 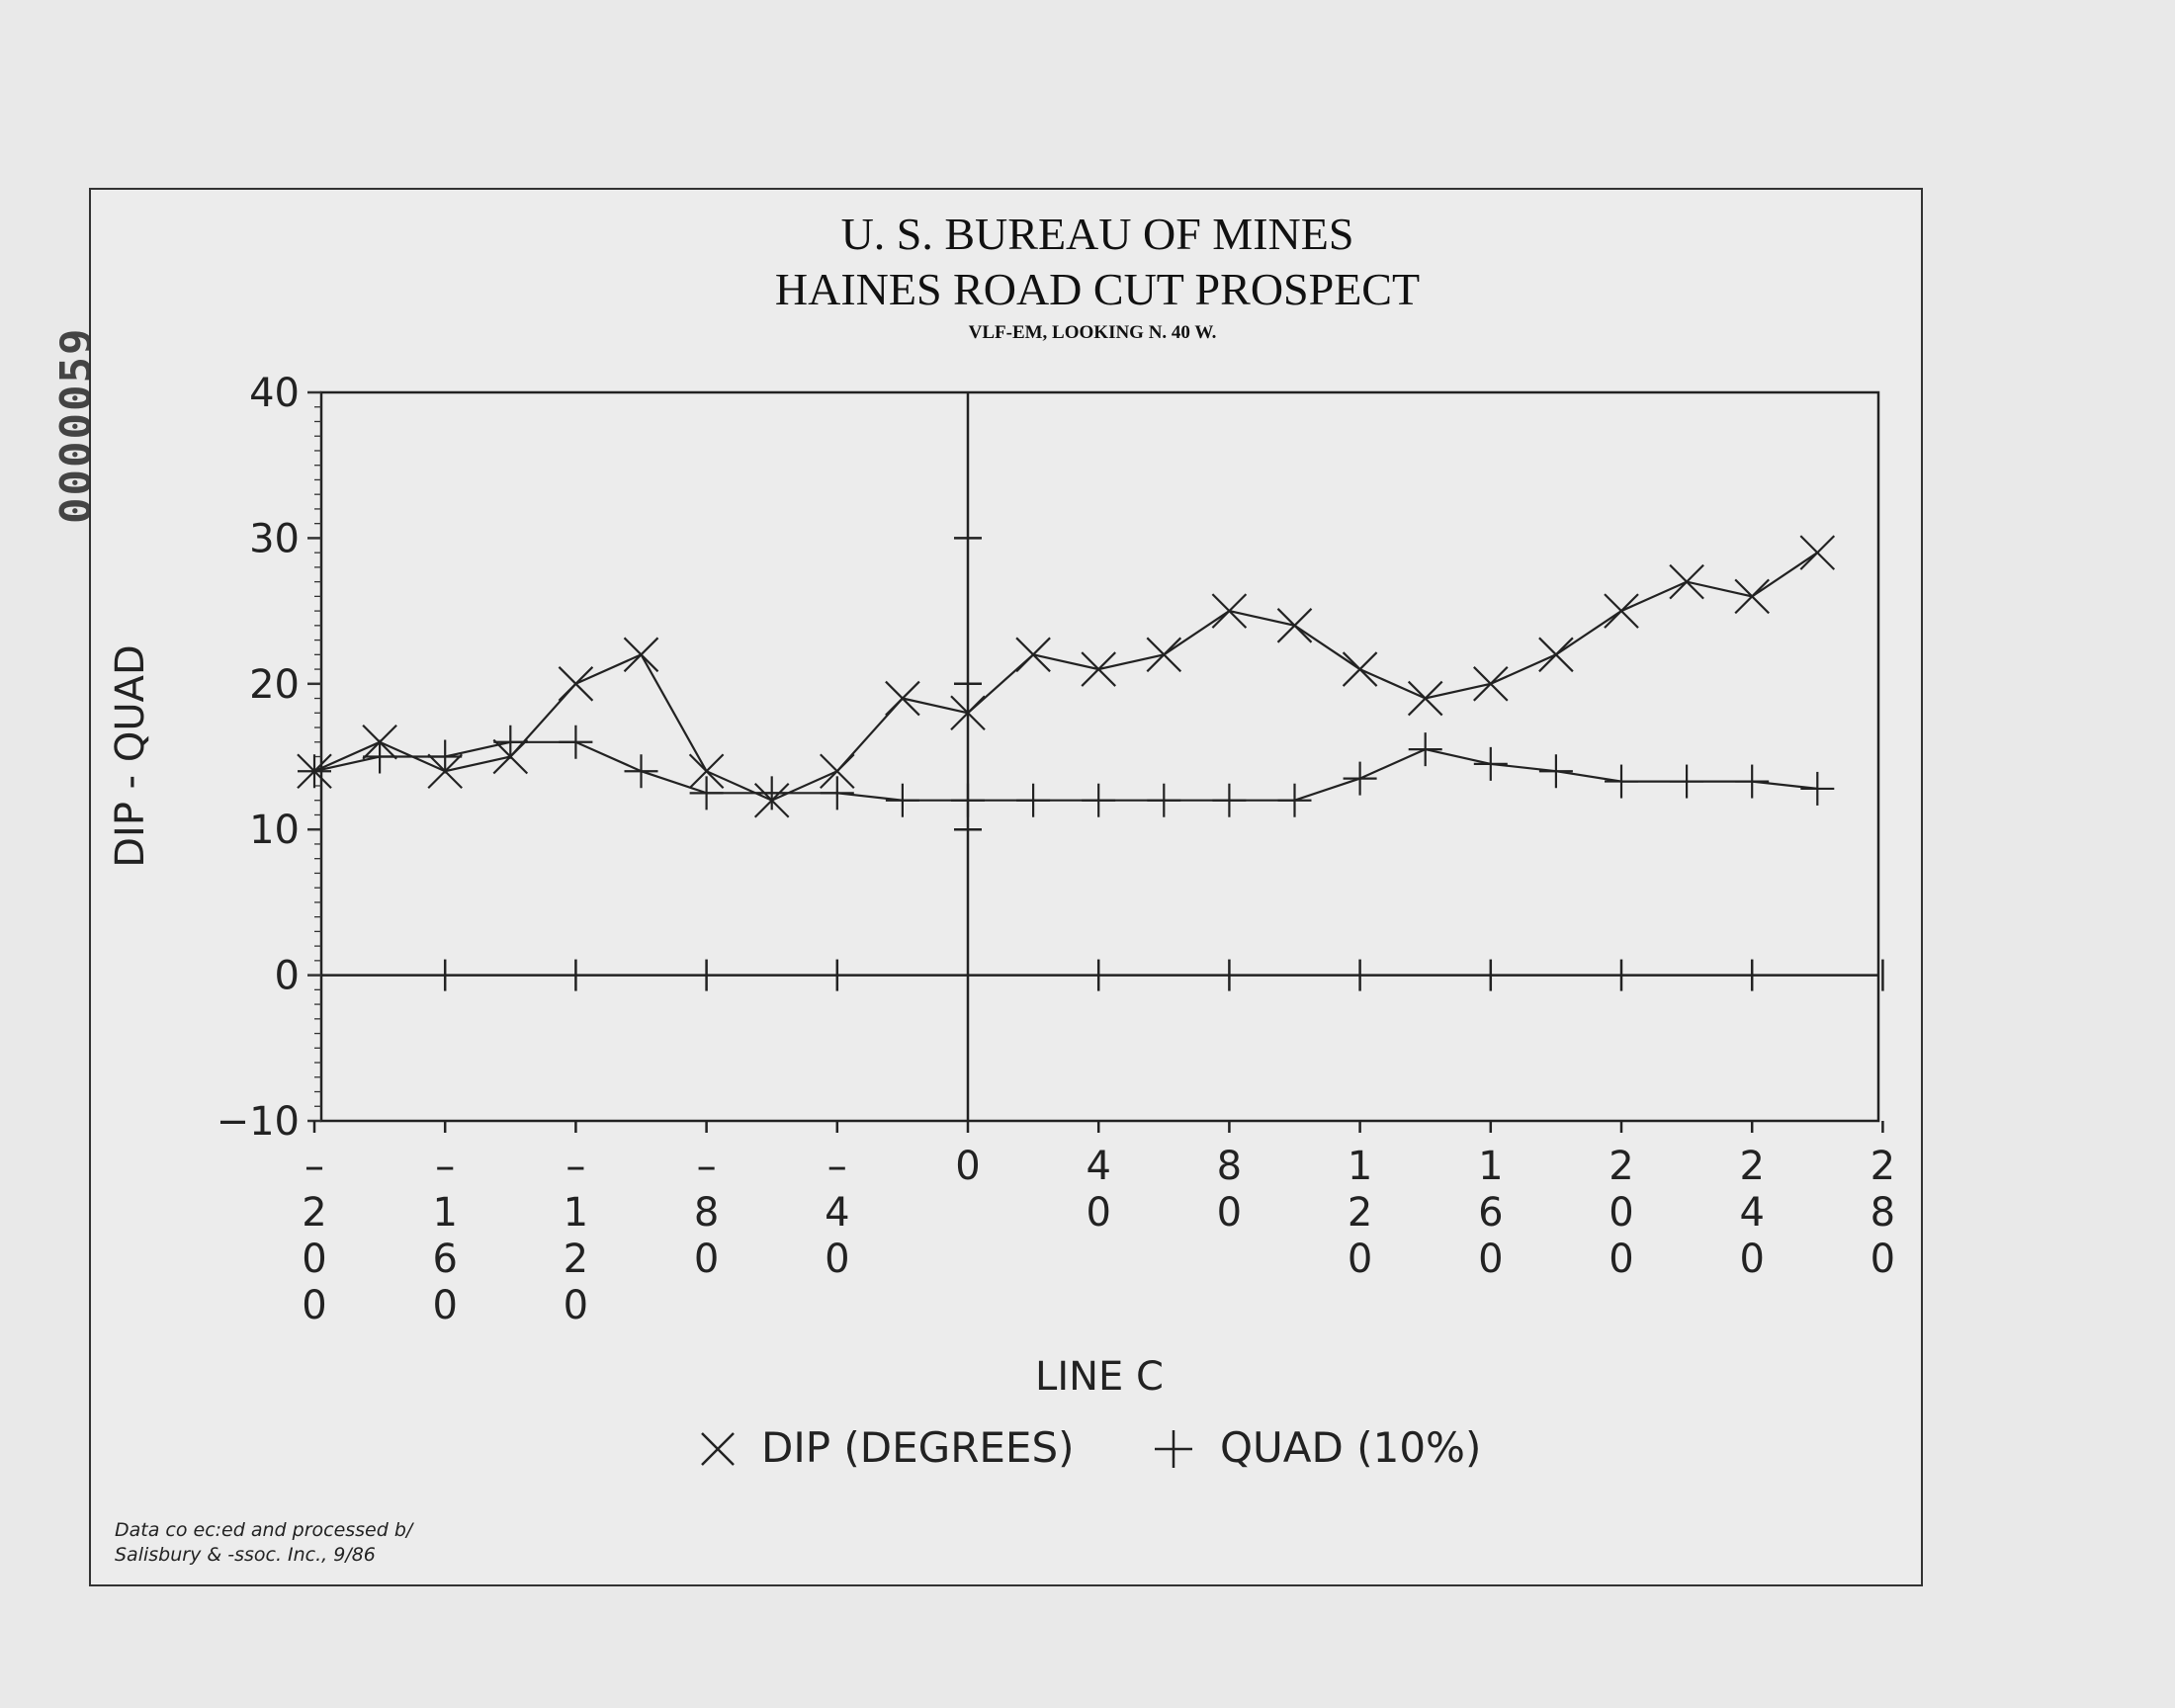 What do you see at coordinates (1173, 1449) in the screenshot?
I see `legend-quad-marker` at bounding box center [1173, 1449].